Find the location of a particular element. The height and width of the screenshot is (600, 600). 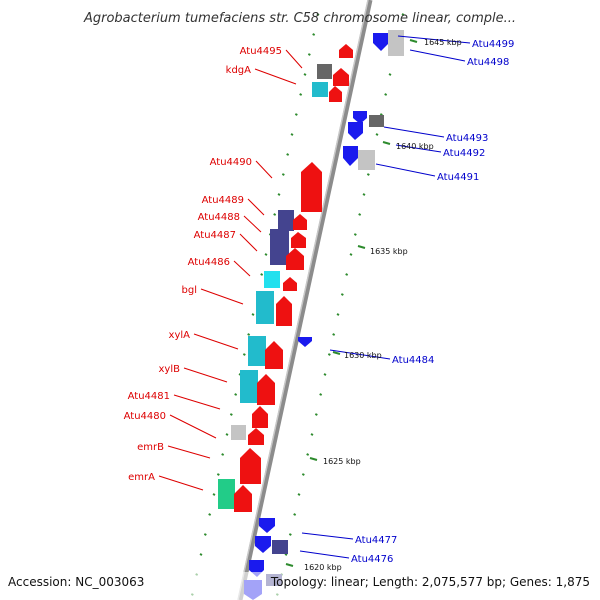

gene-arrow-emrb is located at coordinates (250, 466).